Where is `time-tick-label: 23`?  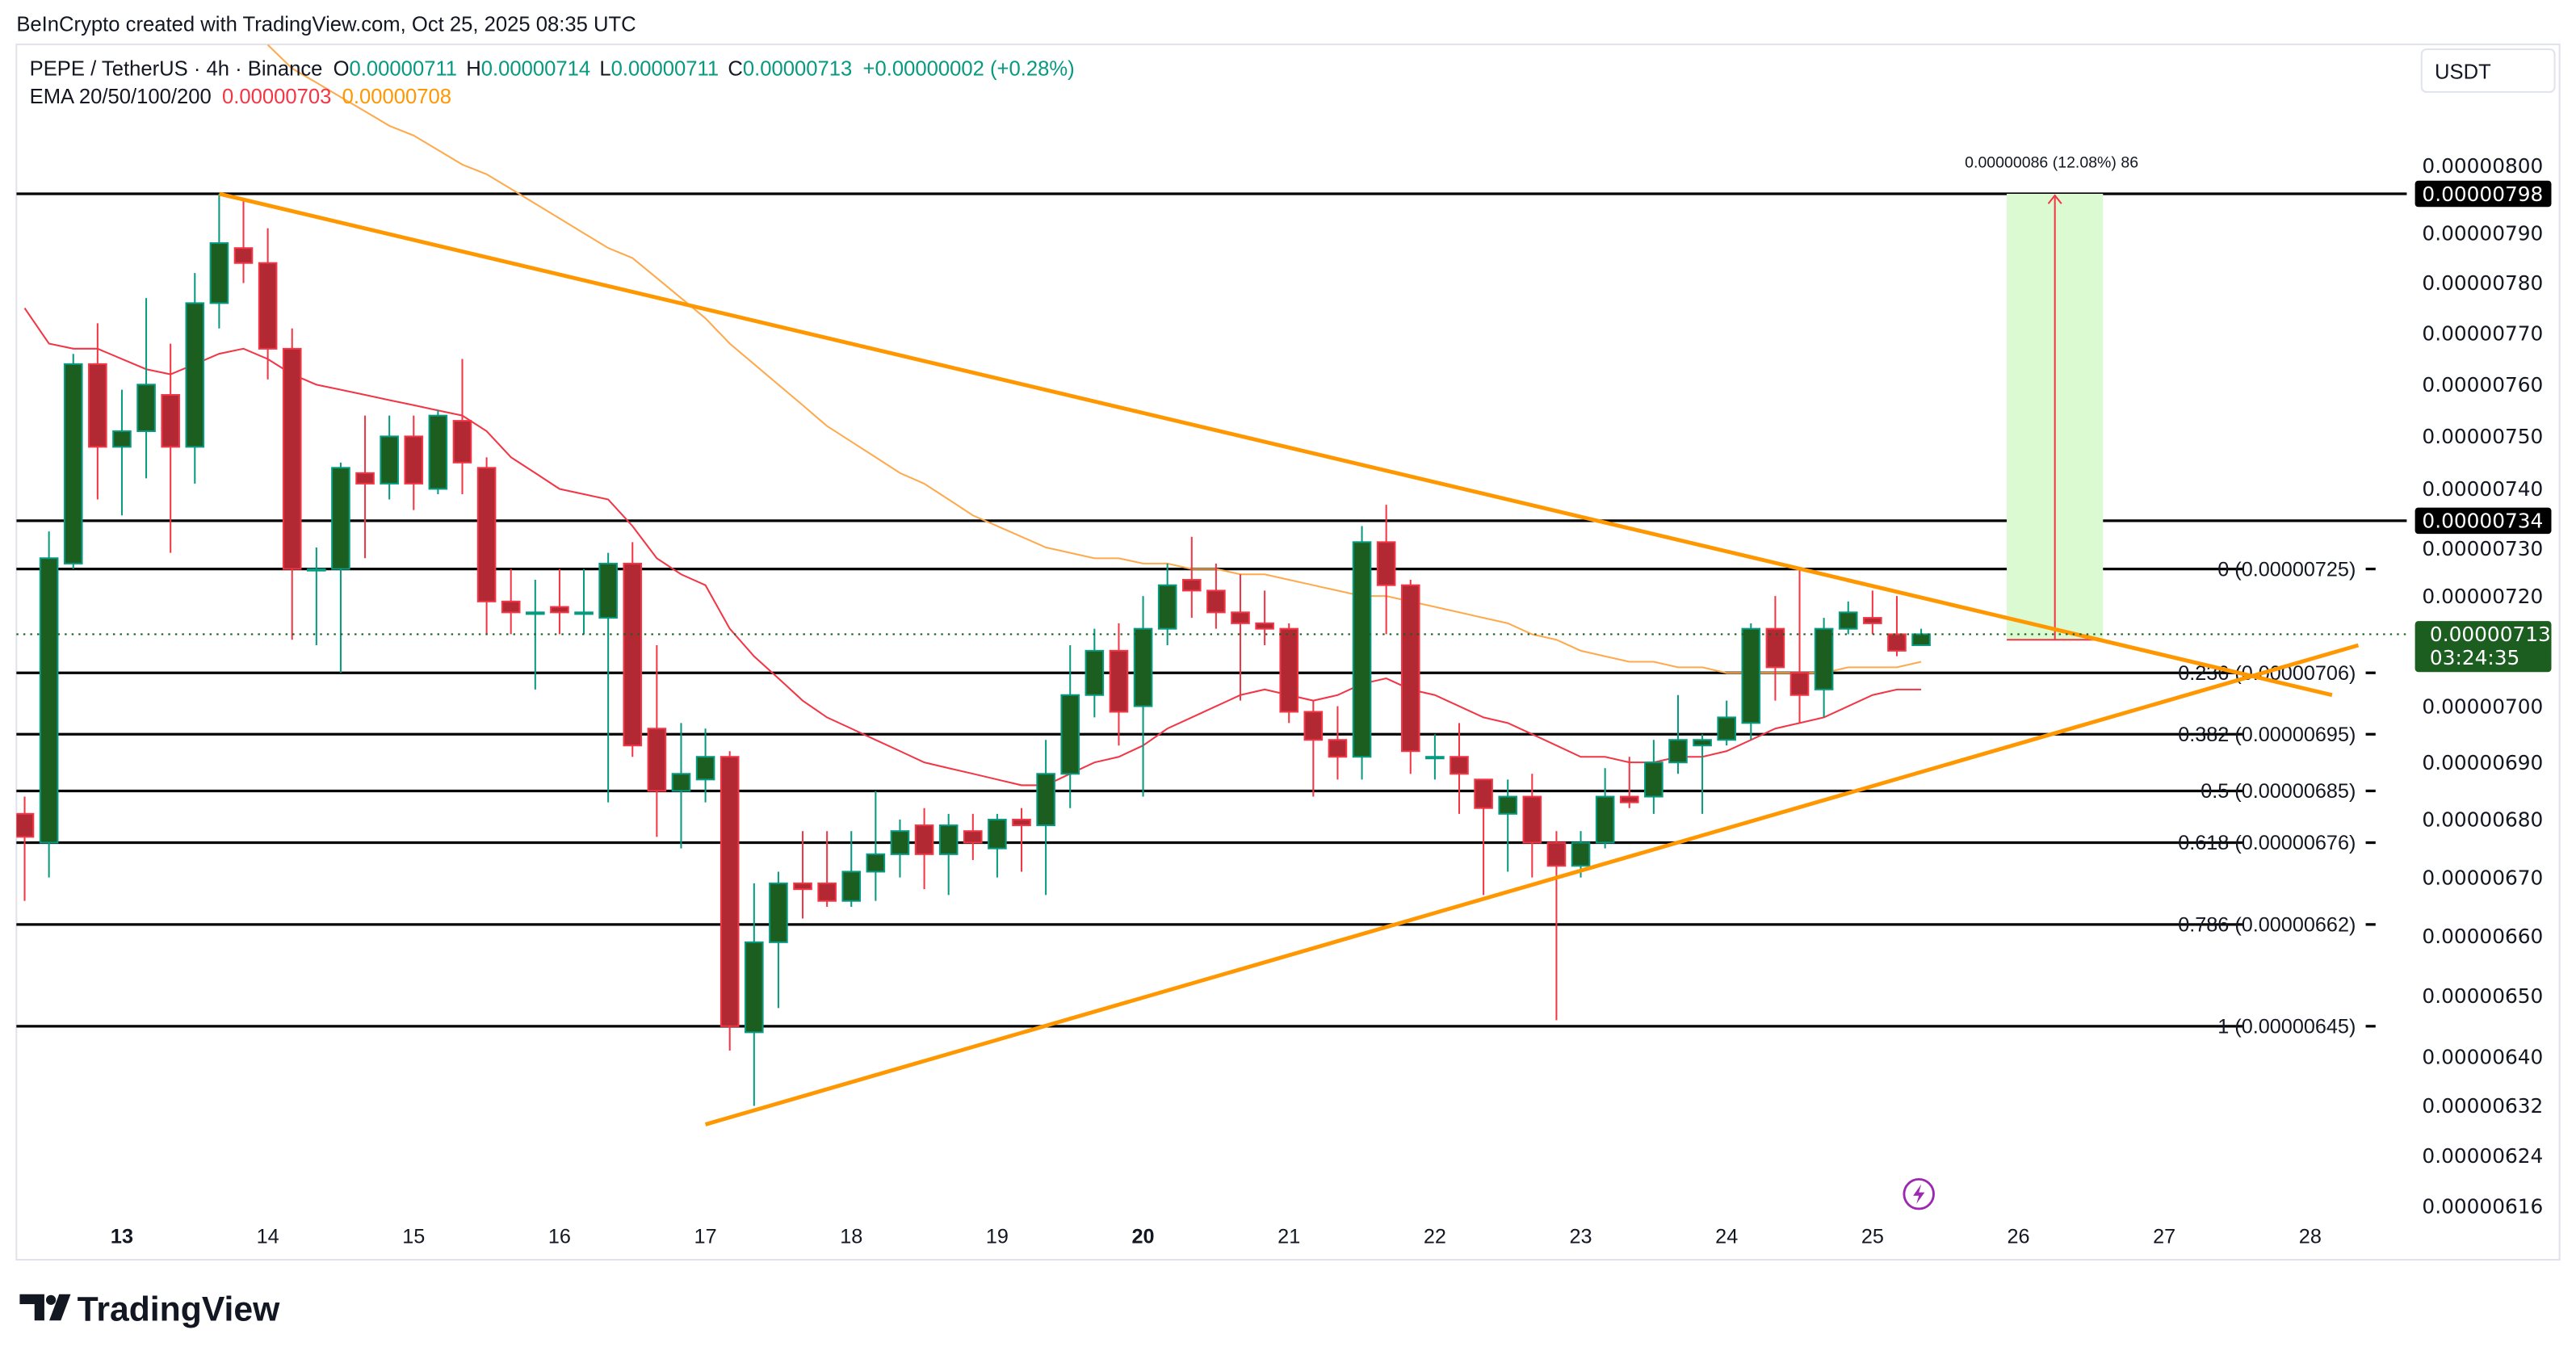 time-tick-label: 23 is located at coordinates (1581, 1237).